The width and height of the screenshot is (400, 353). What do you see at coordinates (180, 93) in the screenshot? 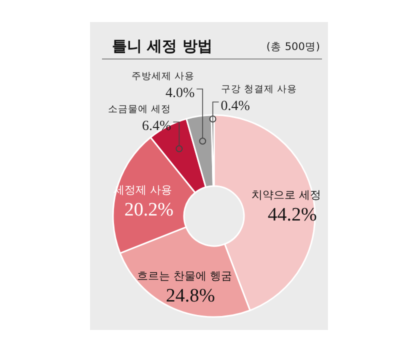
I see `data-label: 4.0%` at bounding box center [180, 93].